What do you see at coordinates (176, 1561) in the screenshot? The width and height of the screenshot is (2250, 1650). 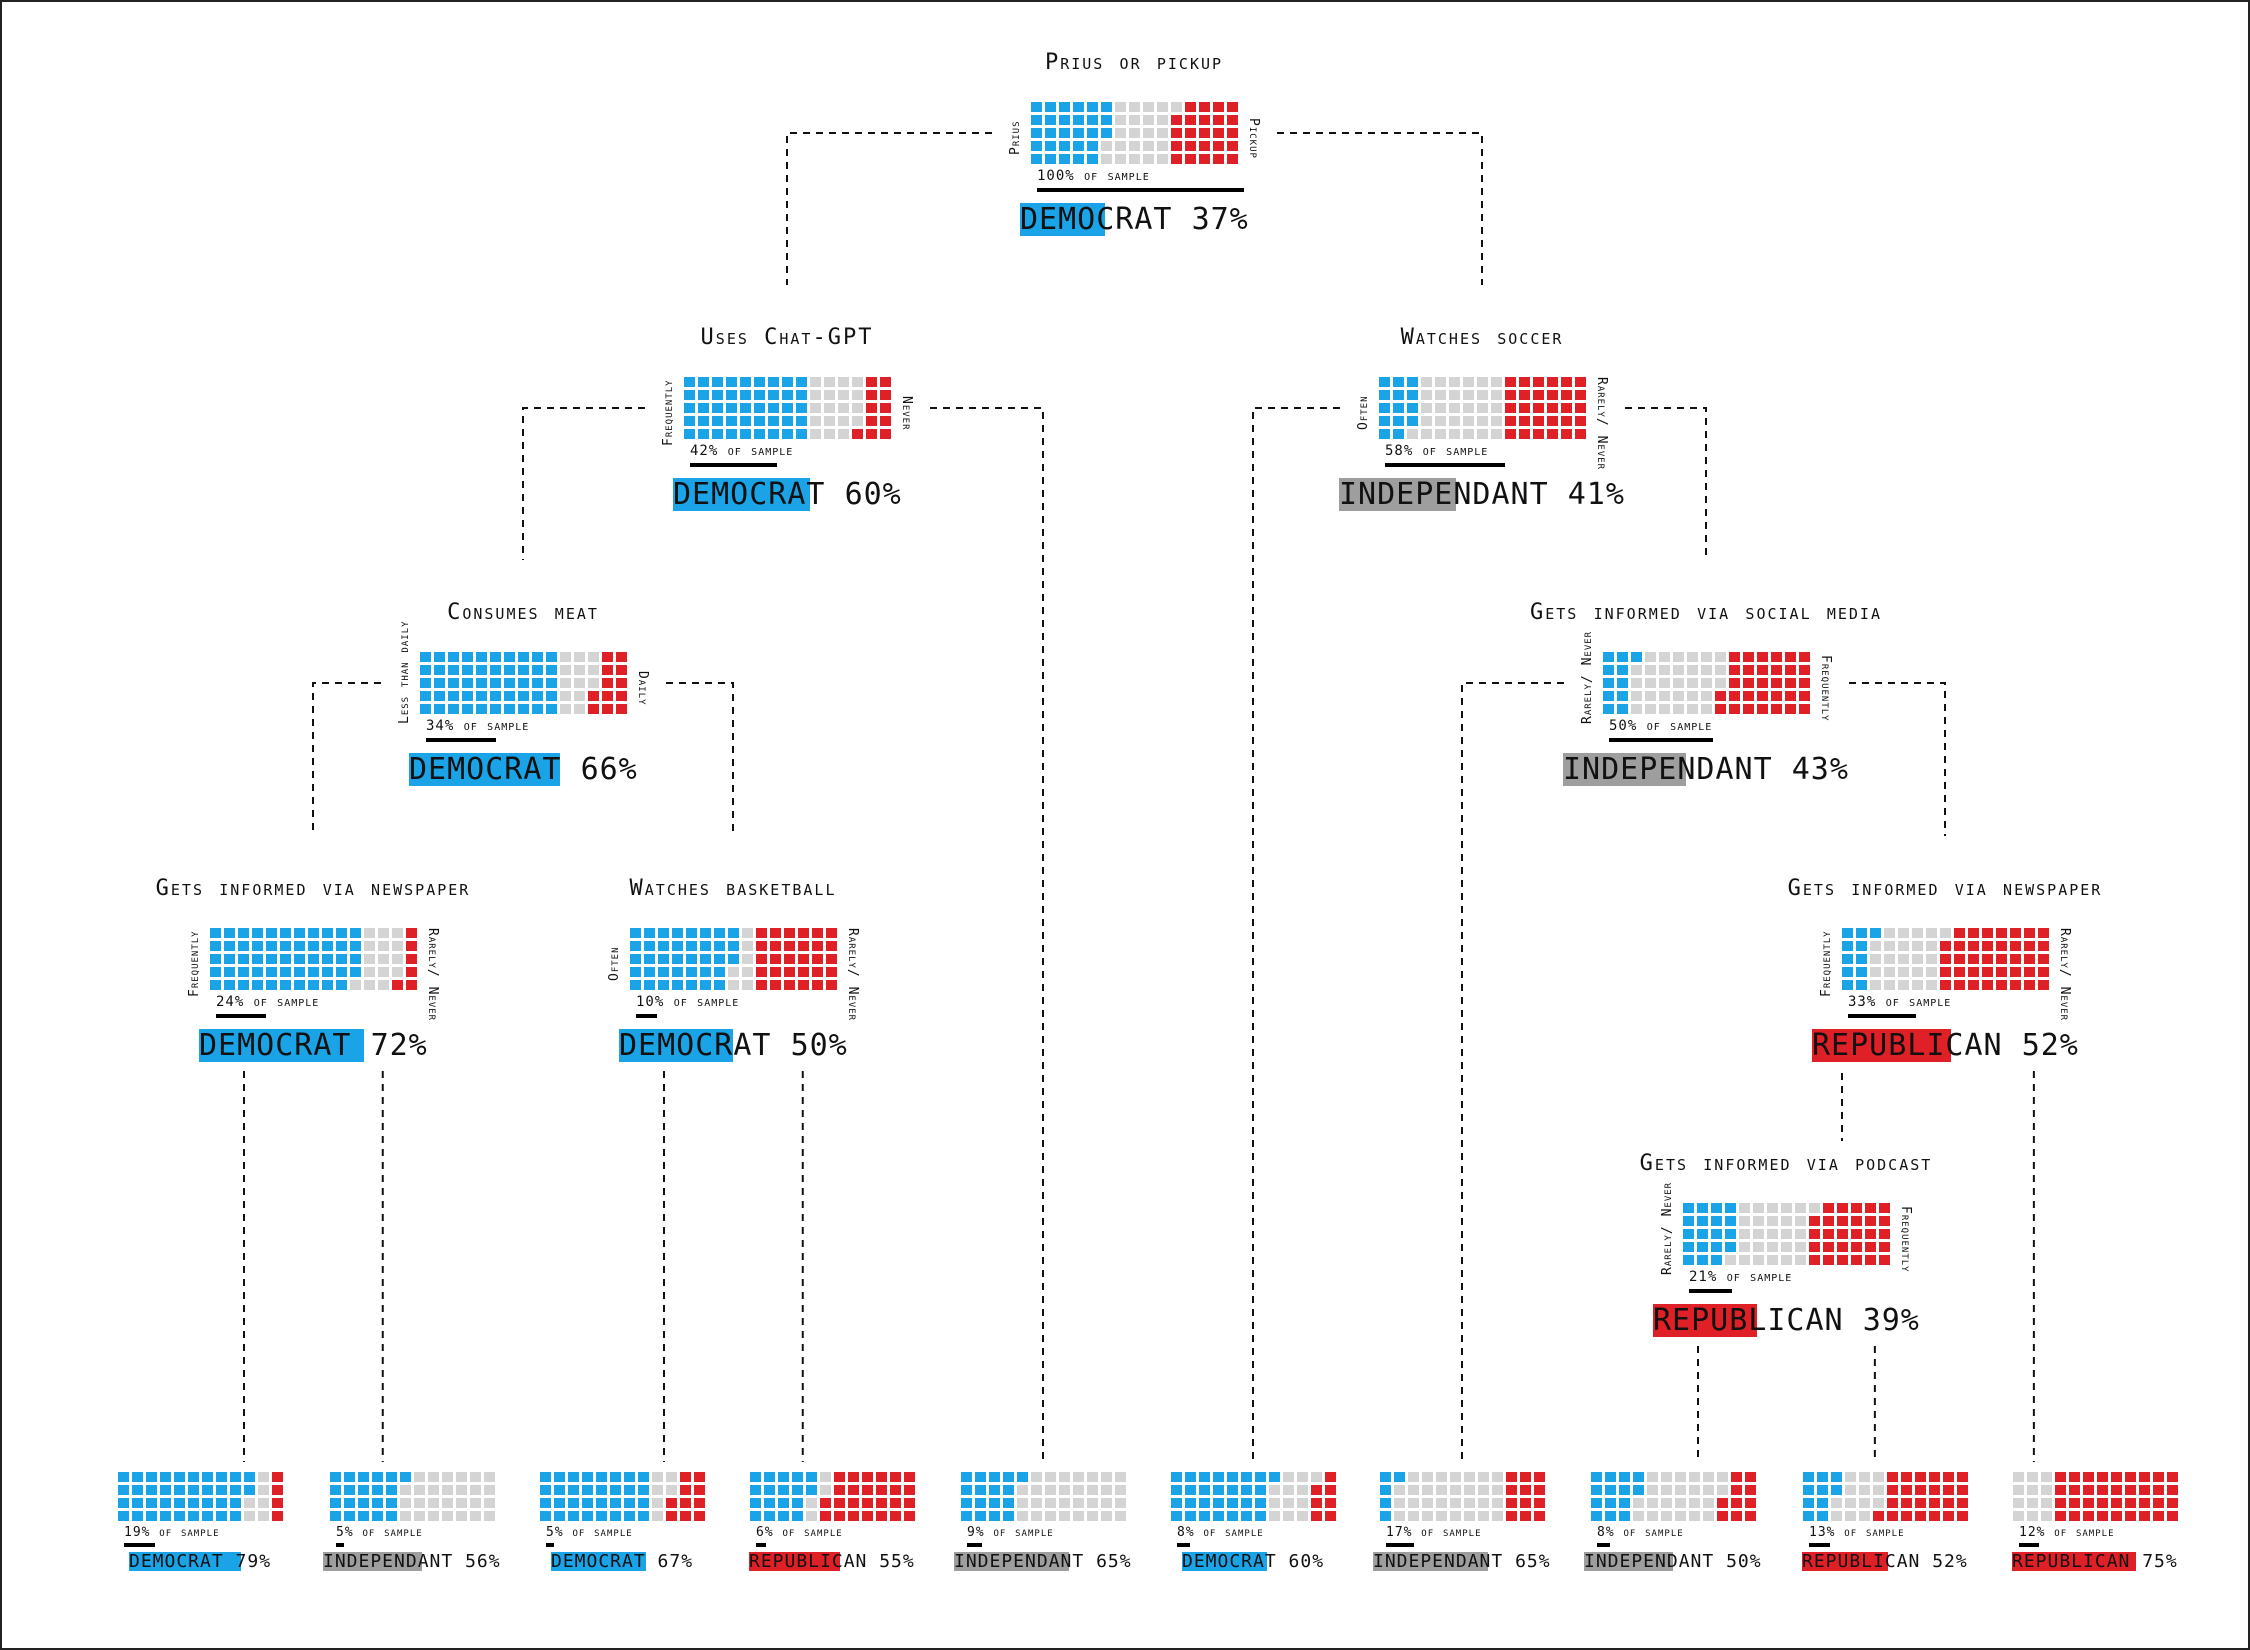 I see `party-name: DEMOCRAT` at bounding box center [176, 1561].